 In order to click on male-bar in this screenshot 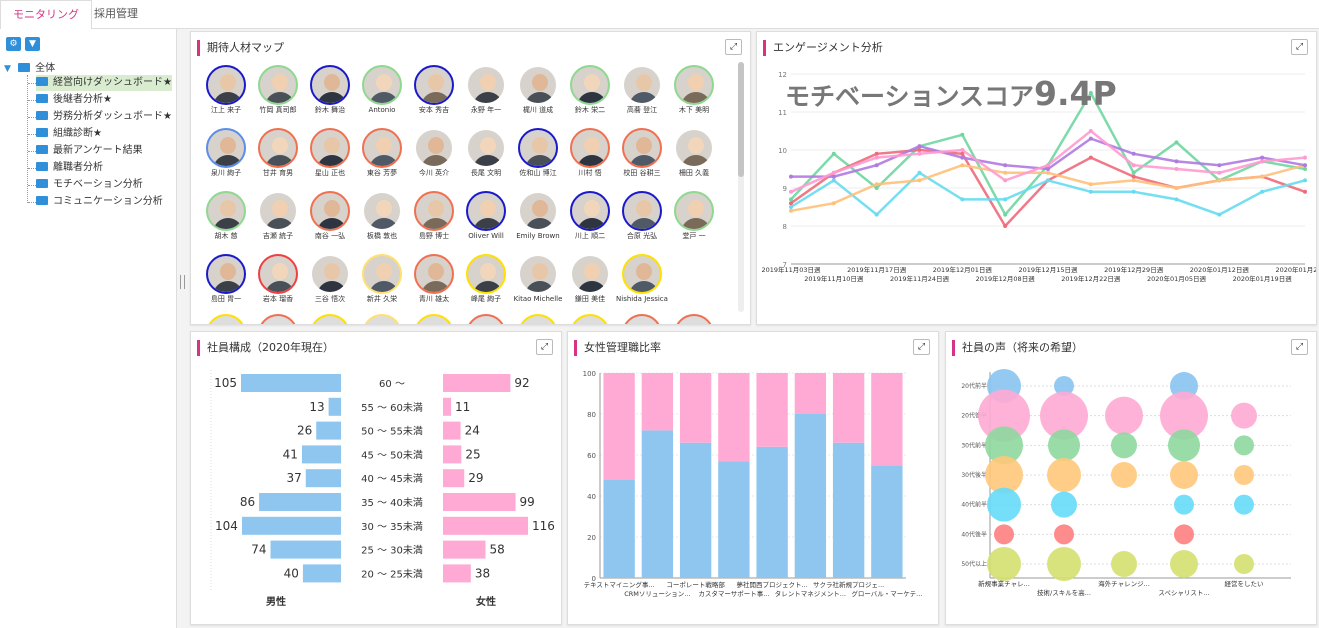, I will do `click(321, 454)`.